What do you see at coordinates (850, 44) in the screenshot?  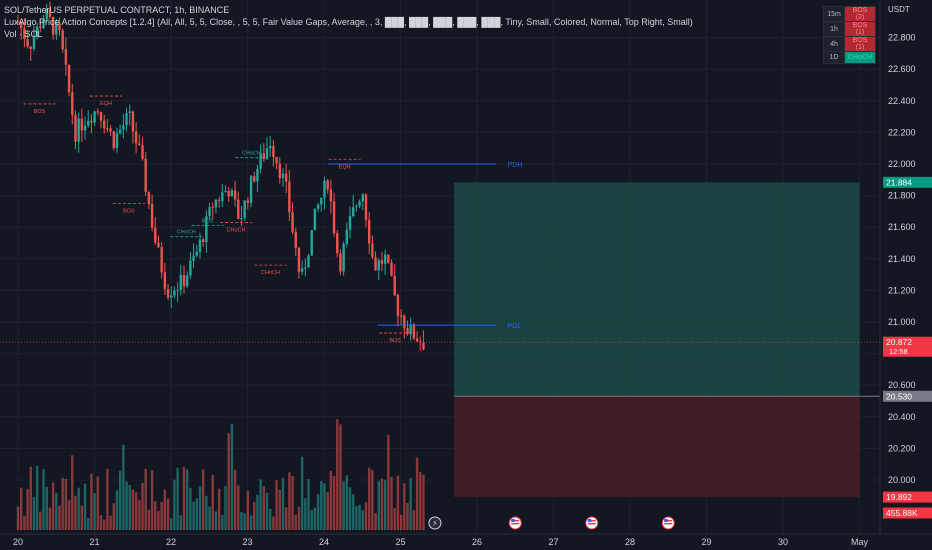 I see `mtf-row-4h: 4h BOS (1)` at bounding box center [850, 44].